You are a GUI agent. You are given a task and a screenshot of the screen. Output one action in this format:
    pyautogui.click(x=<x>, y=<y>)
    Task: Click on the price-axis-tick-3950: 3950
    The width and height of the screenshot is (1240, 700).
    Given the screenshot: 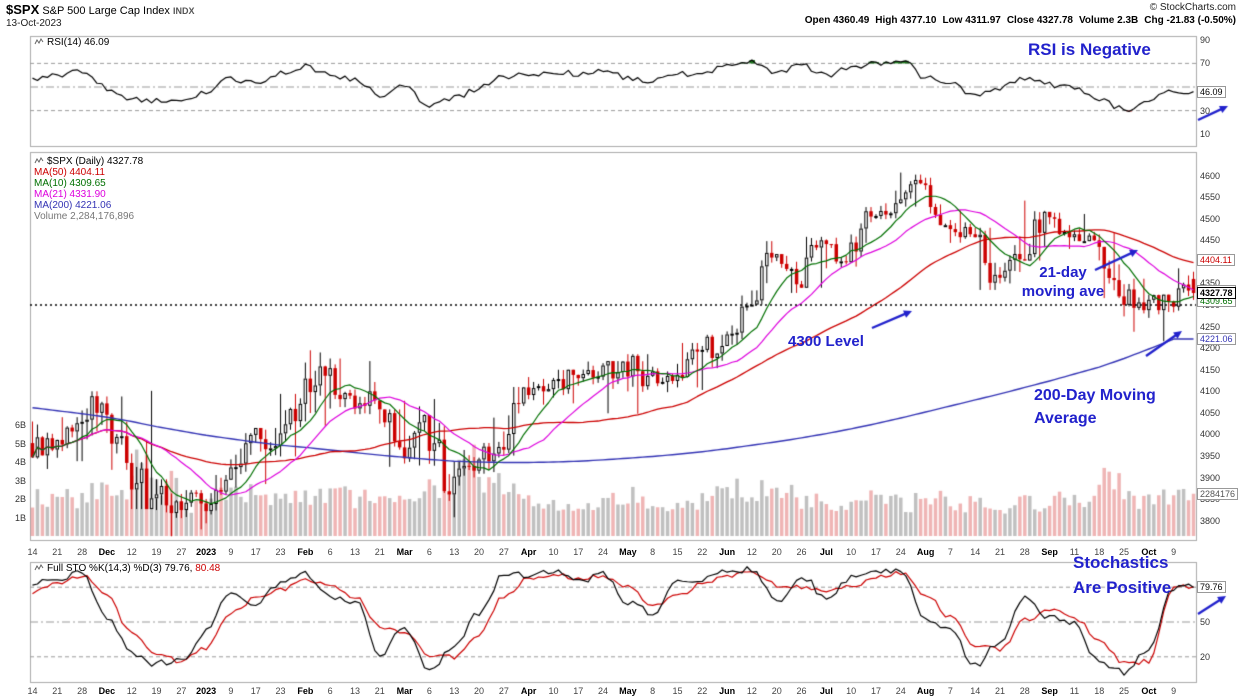 What is the action you would take?
    pyautogui.click(x=1210, y=456)
    